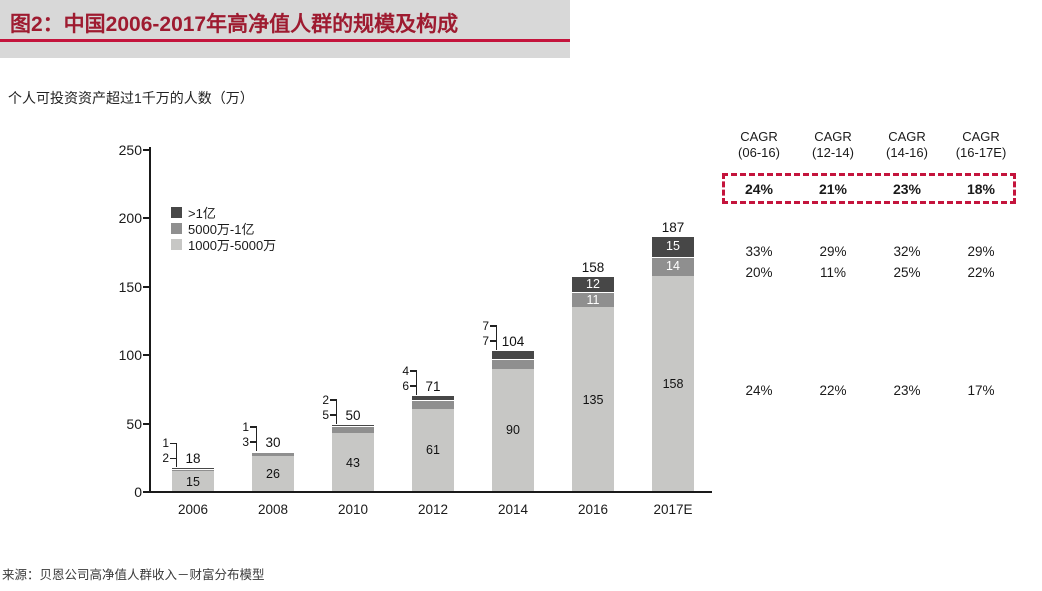 The image size is (1042, 591). Describe the element at coordinates (907, 251) in the screenshot. I see `cagr-value: 32%` at that location.